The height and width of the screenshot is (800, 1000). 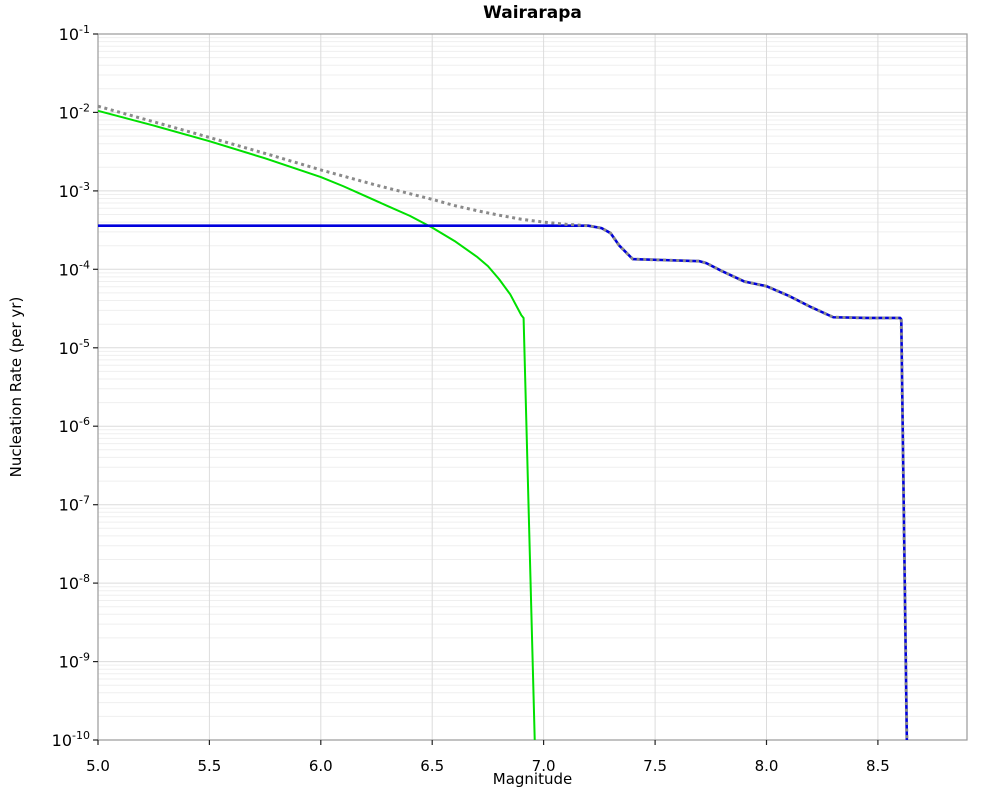 What do you see at coordinates (74, 190) in the screenshot?
I see `y-tick-label: 10⁻³` at bounding box center [74, 190].